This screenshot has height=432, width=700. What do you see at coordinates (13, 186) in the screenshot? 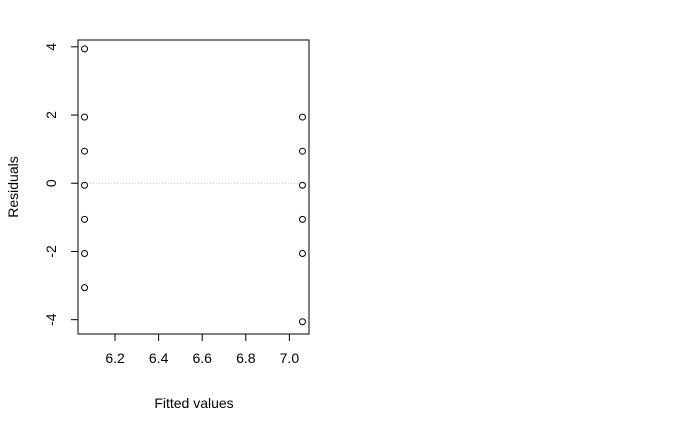
I see `y-axis-title: Residuals` at bounding box center [13, 186].